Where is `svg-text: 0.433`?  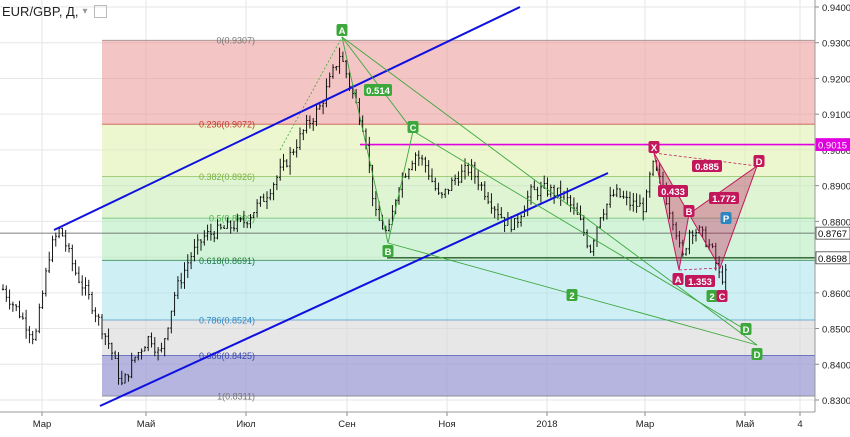 svg-text: 0.433 is located at coordinates (673, 192).